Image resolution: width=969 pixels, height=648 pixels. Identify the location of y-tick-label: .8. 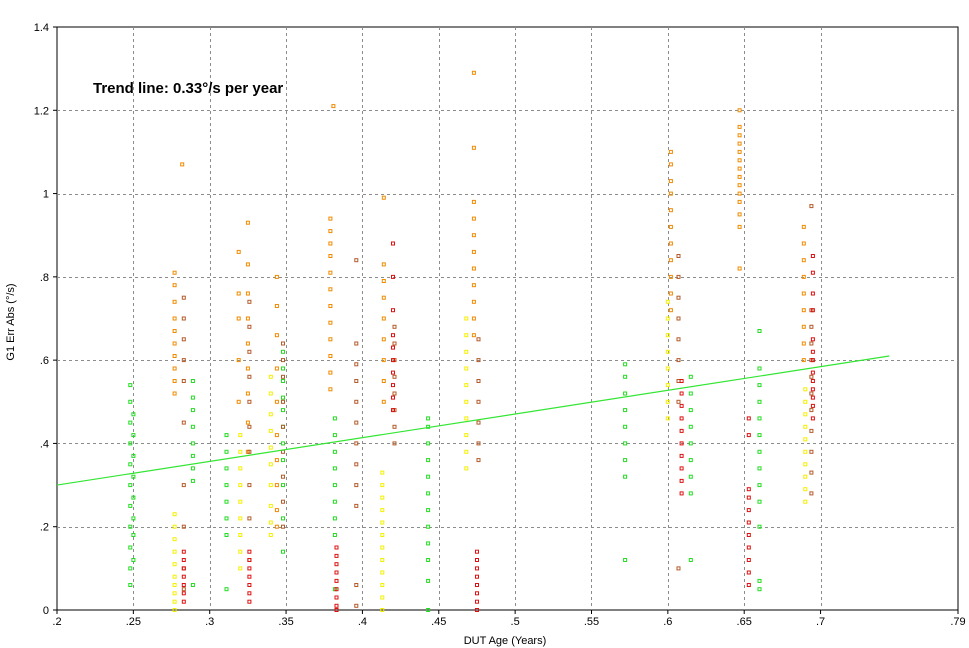
(44, 278).